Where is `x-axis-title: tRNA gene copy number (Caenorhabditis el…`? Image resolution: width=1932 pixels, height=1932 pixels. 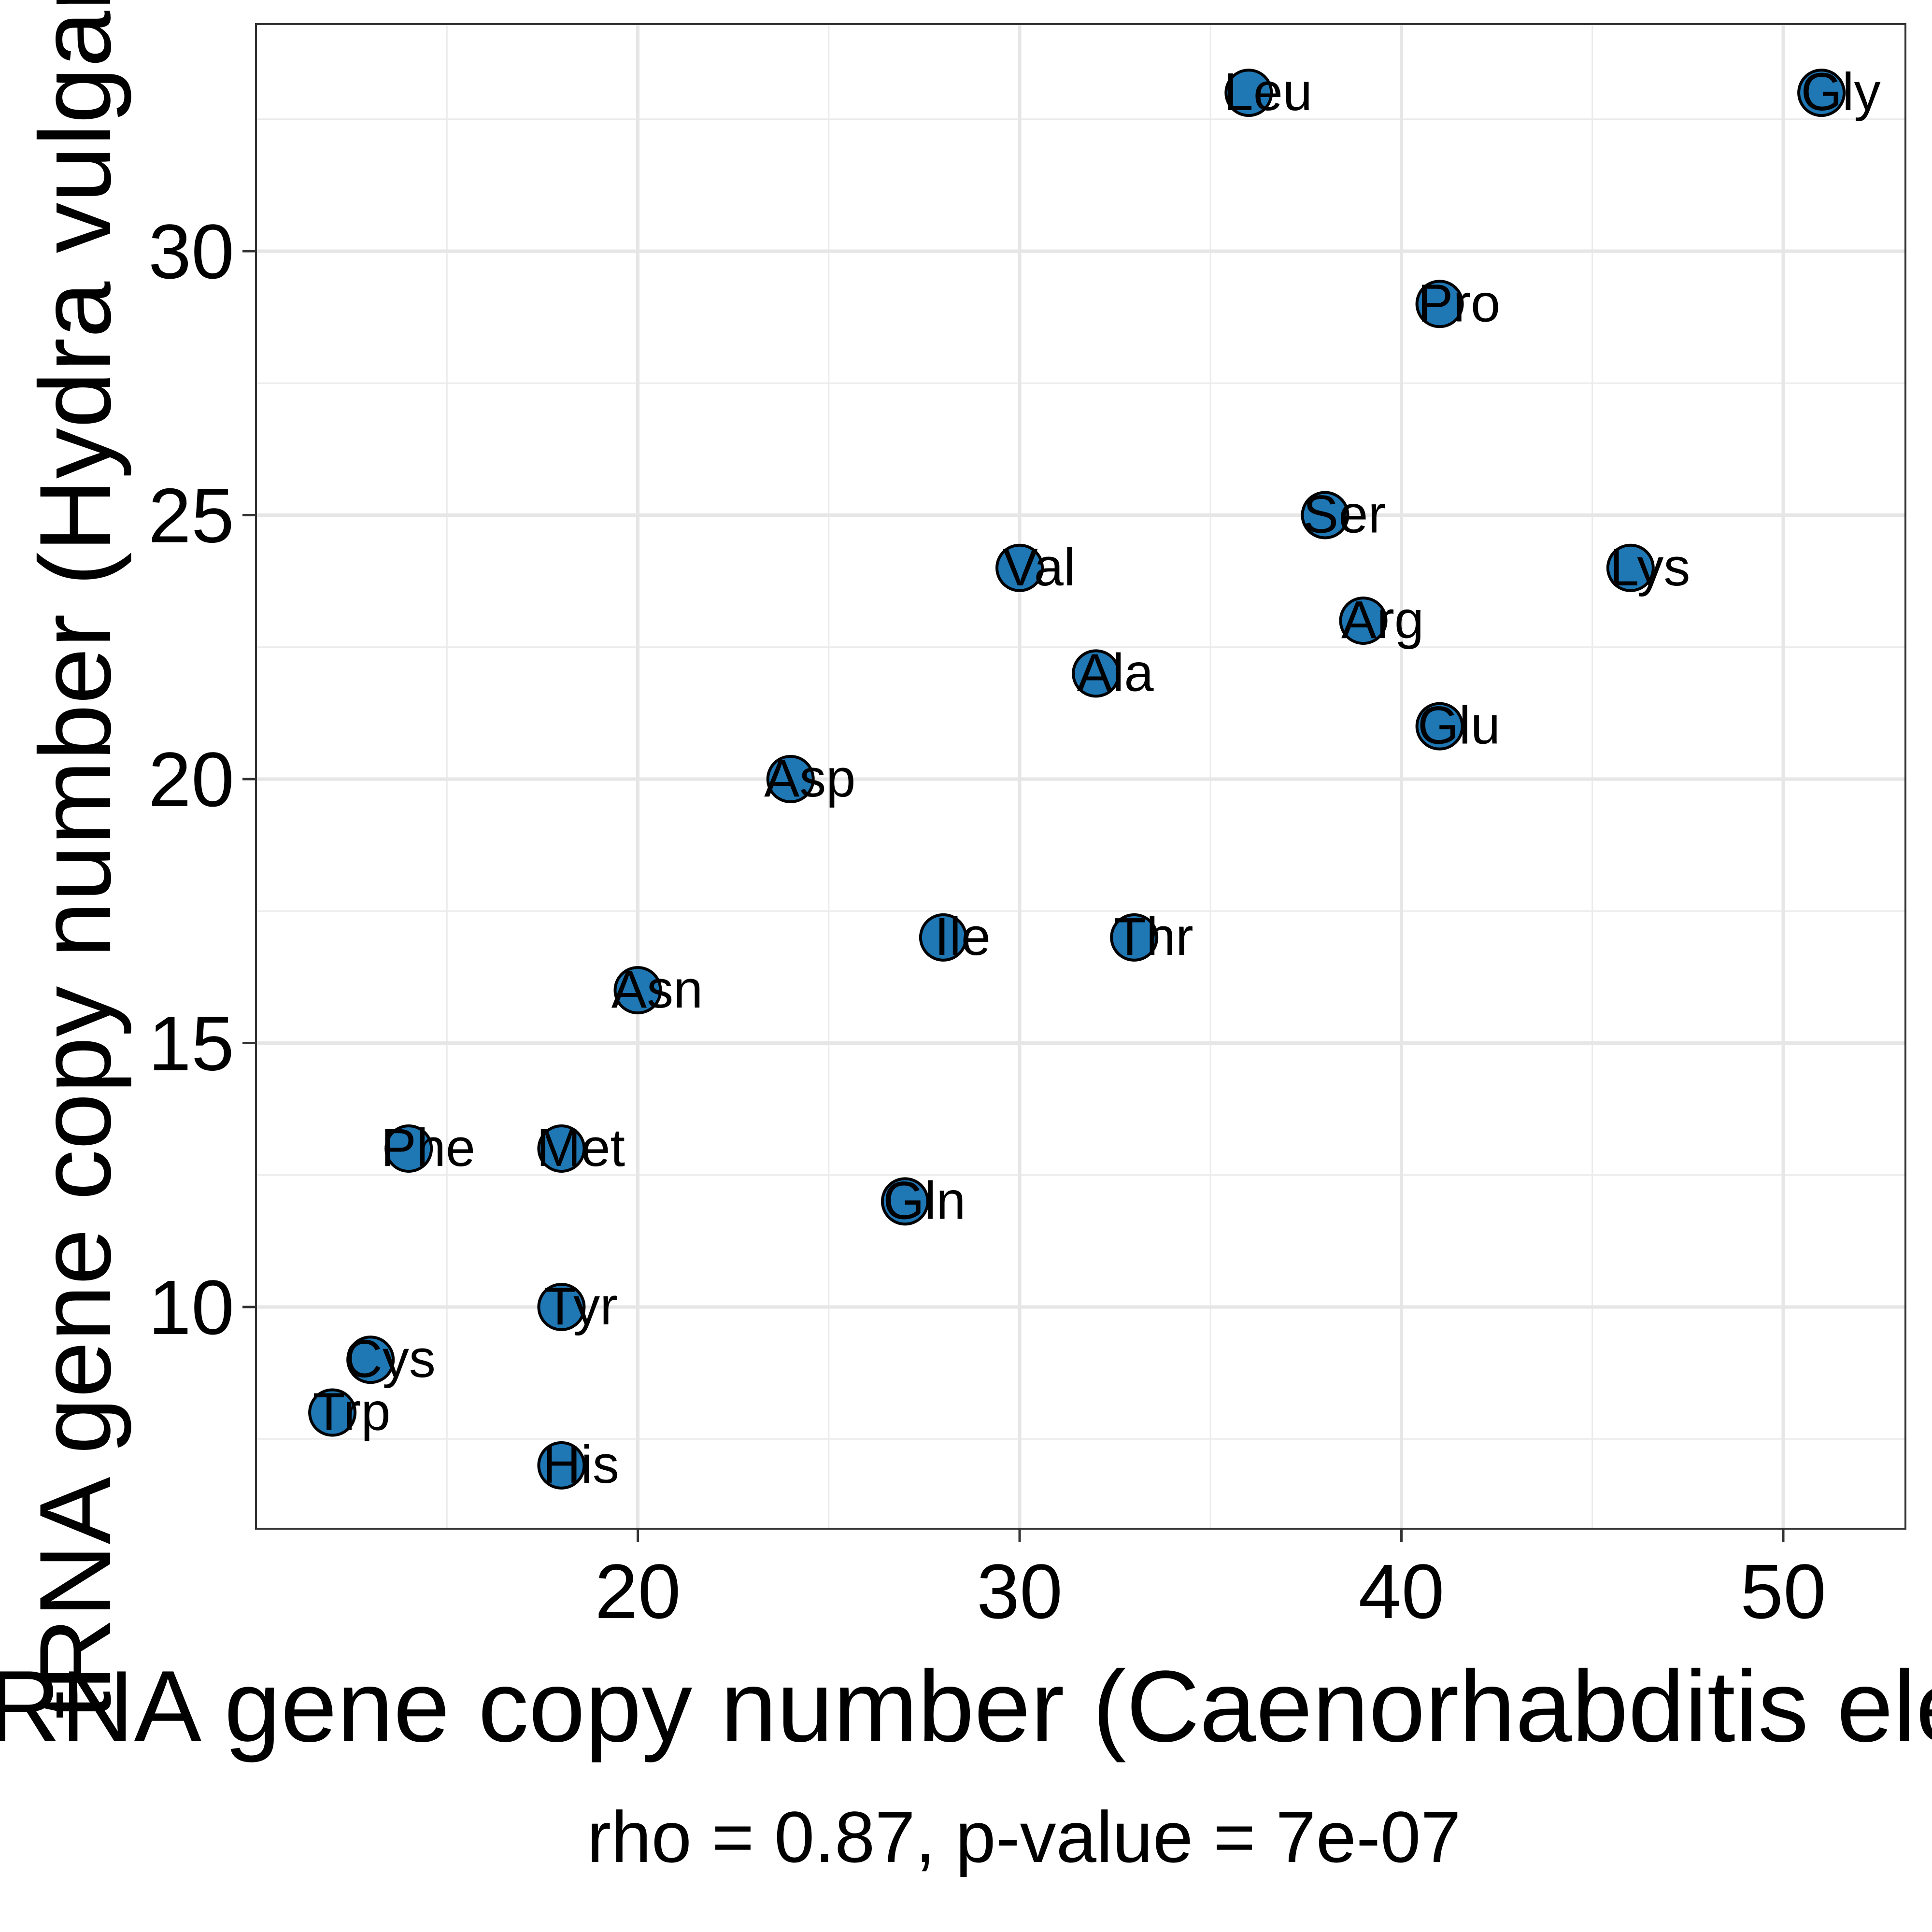 x-axis-title: tRNA gene copy number (Caenorhabditis el… is located at coordinates (966, 1706).